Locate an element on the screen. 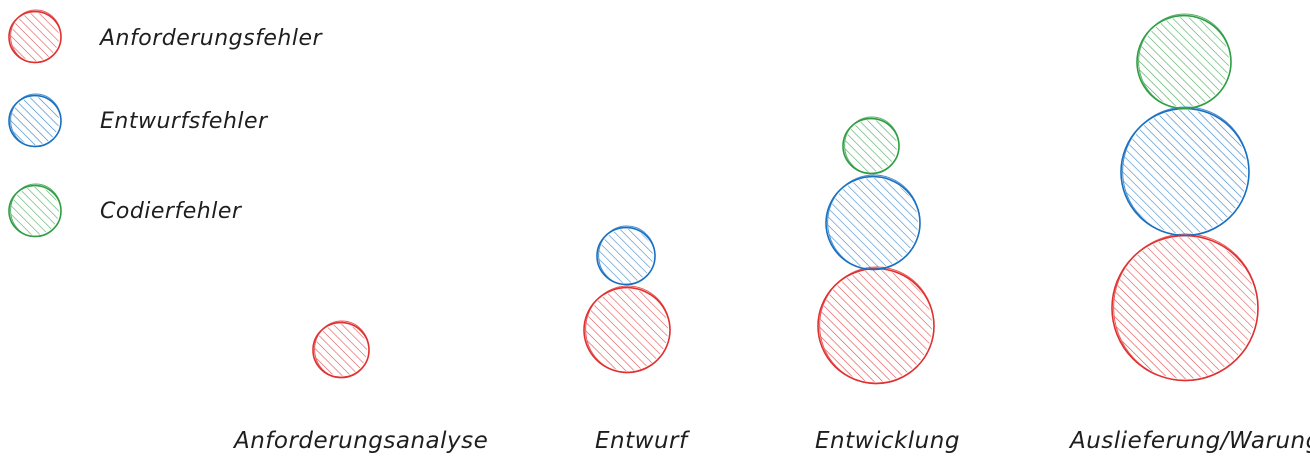  phase-entwicklung: Entwicklung is located at coordinates (887, 285).